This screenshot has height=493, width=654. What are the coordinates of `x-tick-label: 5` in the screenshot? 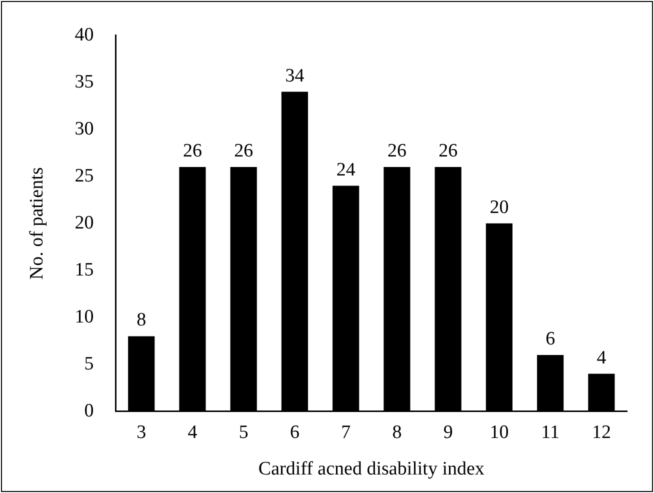 It's located at (243, 432).